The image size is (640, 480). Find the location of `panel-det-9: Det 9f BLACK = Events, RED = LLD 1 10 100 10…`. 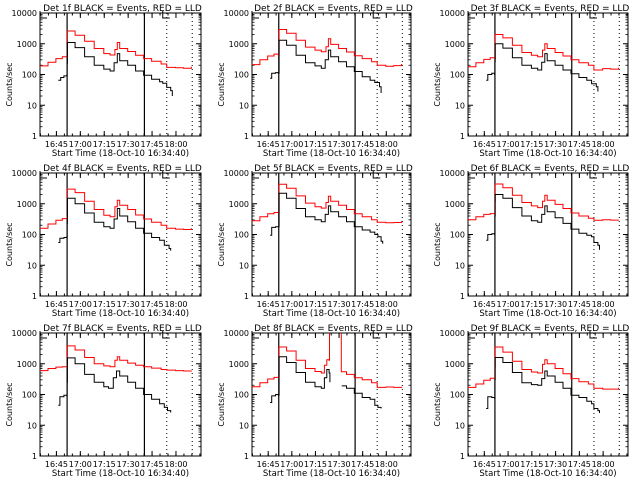

panel-det-9: Det 9f BLACK = Events, RED = LLD 1 10 100 10… is located at coordinates (531, 401).